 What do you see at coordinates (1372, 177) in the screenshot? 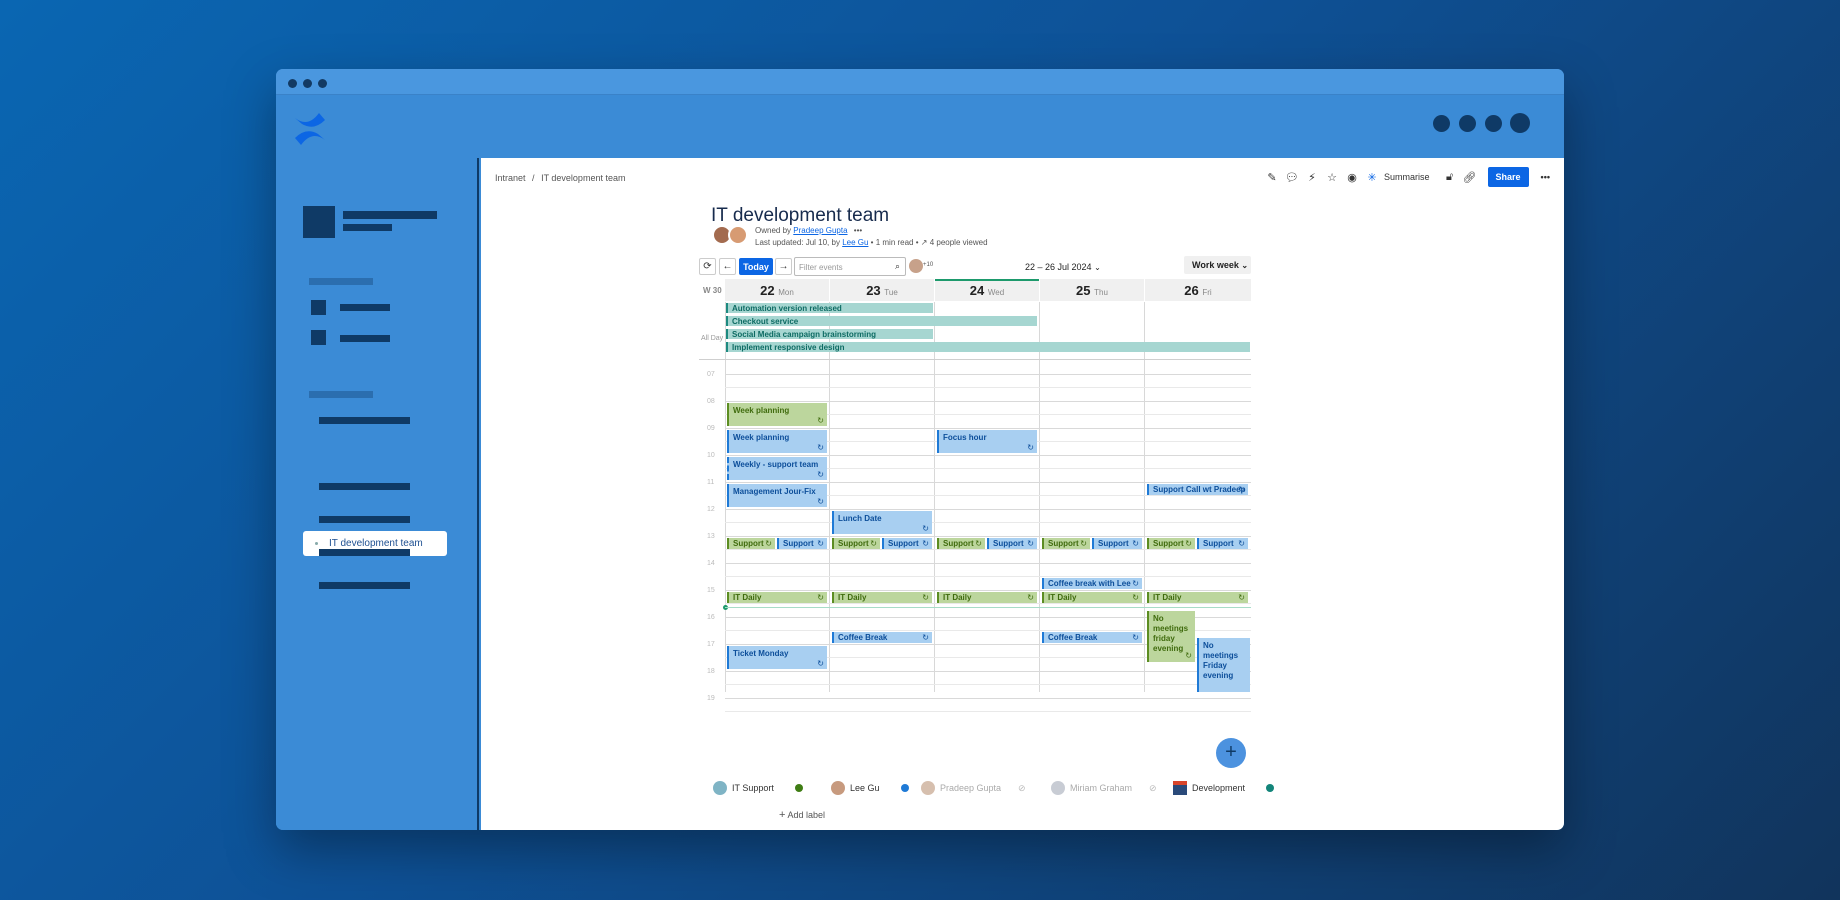
I see `summarise-icon: ✳` at bounding box center [1372, 177].